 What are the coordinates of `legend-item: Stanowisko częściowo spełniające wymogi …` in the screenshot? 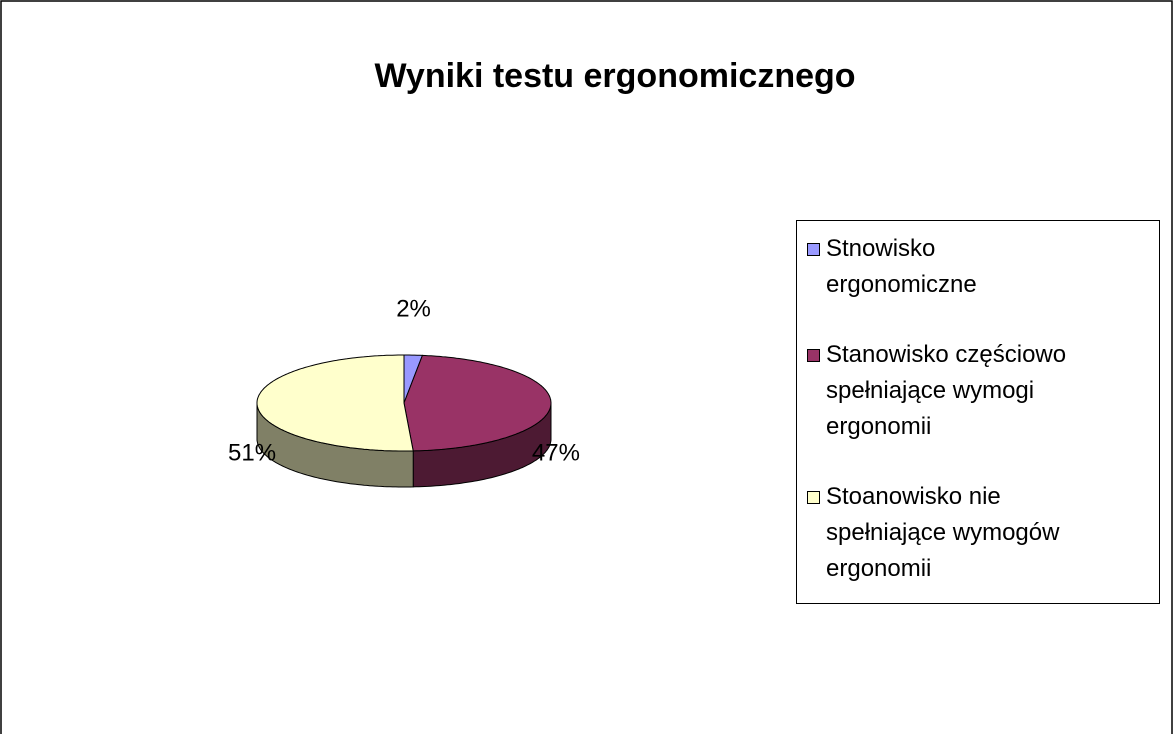 It's located at (983, 391).